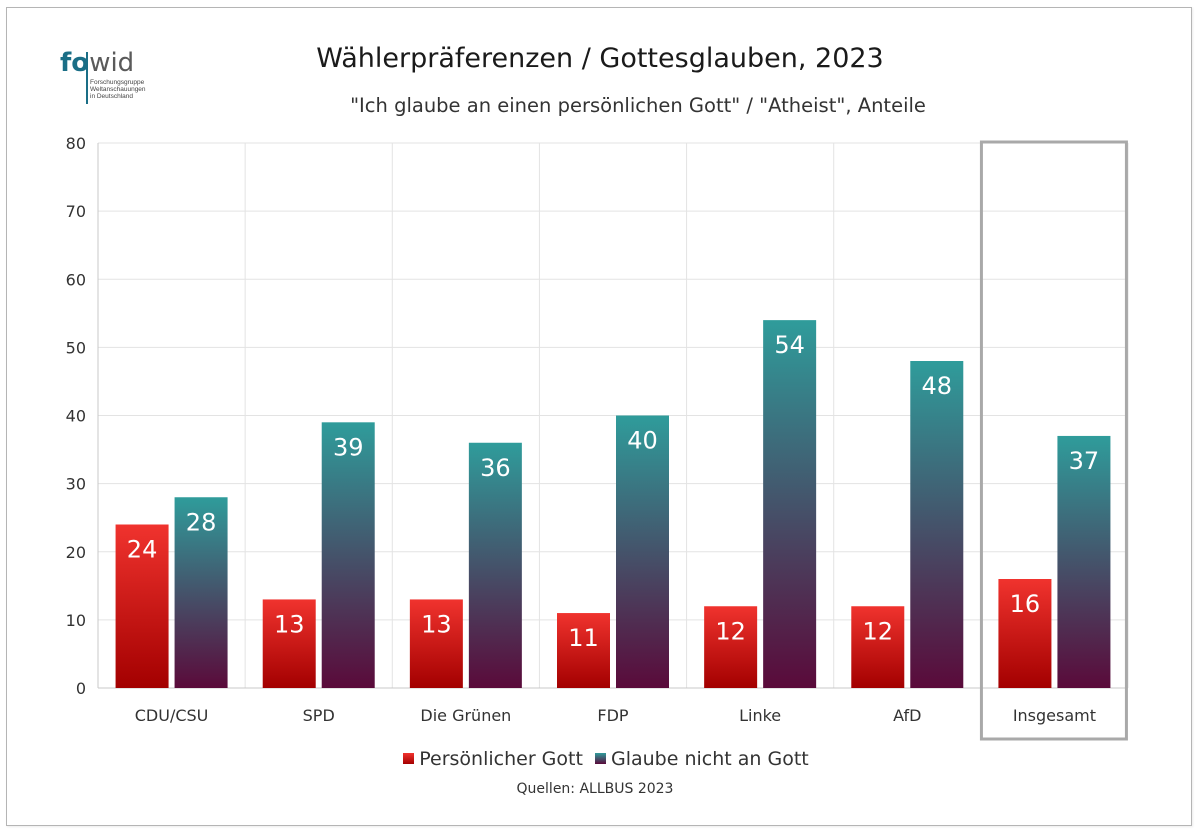  Describe the element at coordinates (348, 447) in the screenshot. I see `data-label: 39` at that location.